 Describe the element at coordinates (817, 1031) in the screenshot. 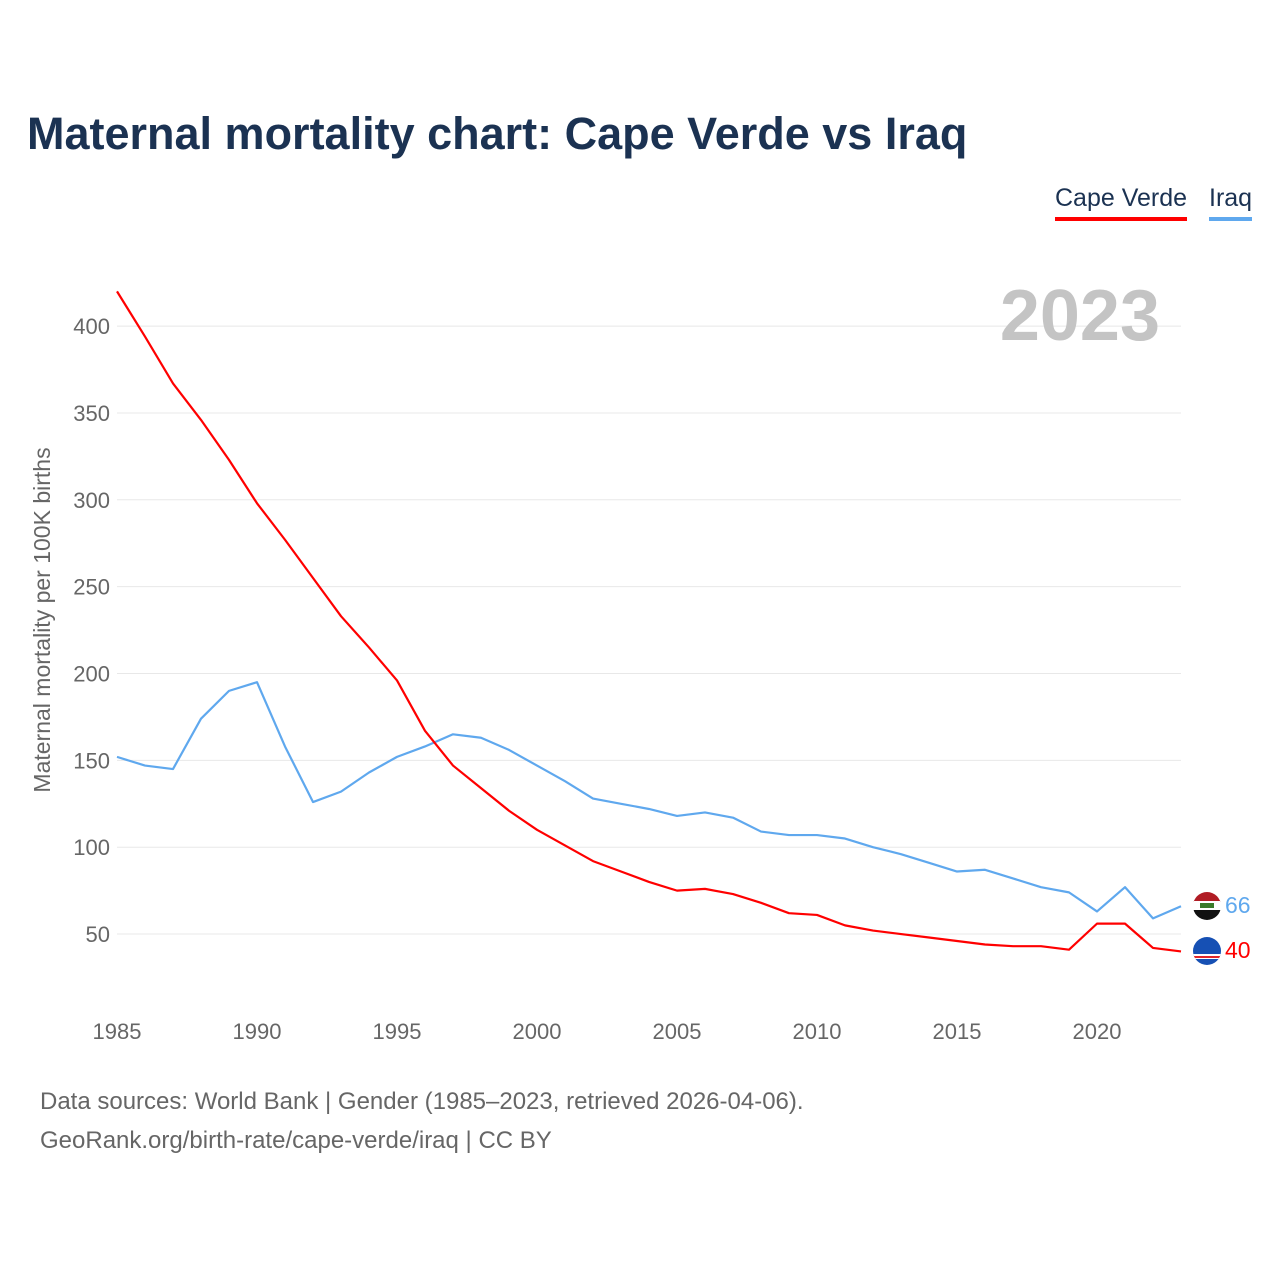

I see `x-tick-label: 2010` at that location.